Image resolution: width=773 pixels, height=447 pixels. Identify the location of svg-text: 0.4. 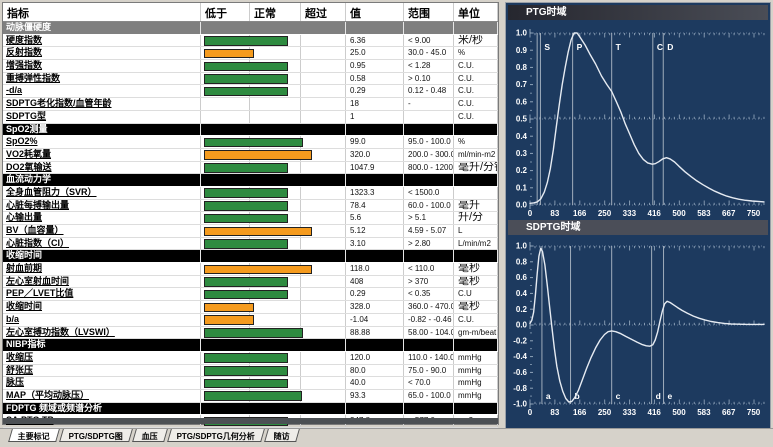
(522, 293).